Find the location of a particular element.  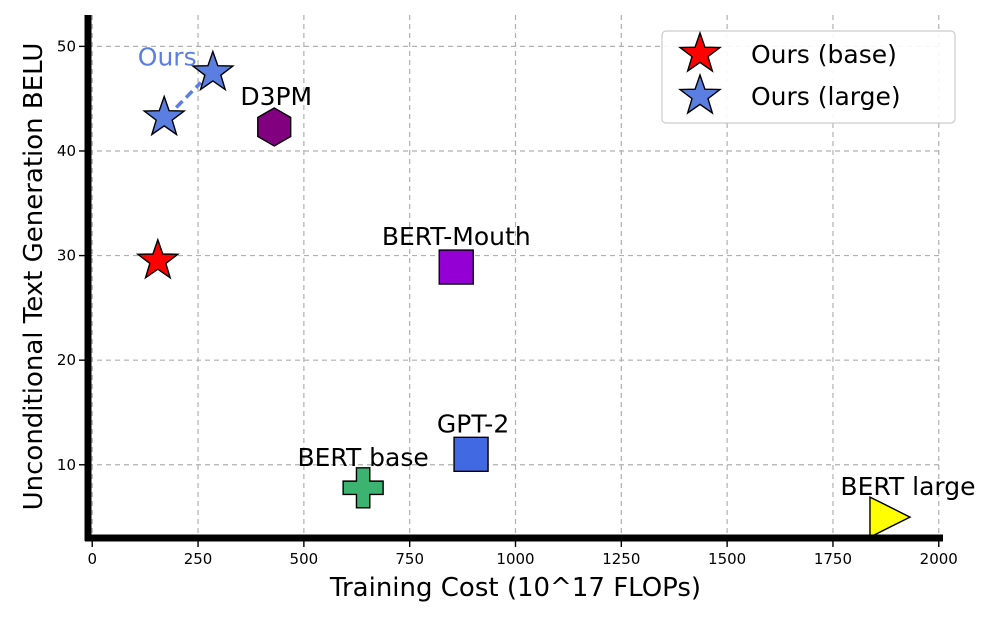

x-tick-label-1250: 1250 is located at coordinates (621, 559).